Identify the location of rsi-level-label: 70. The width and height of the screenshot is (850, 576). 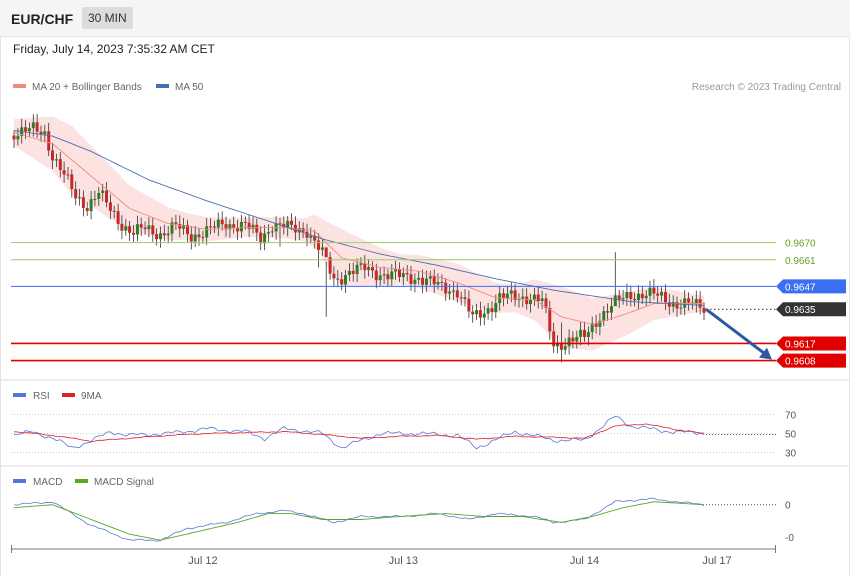
(791, 416).